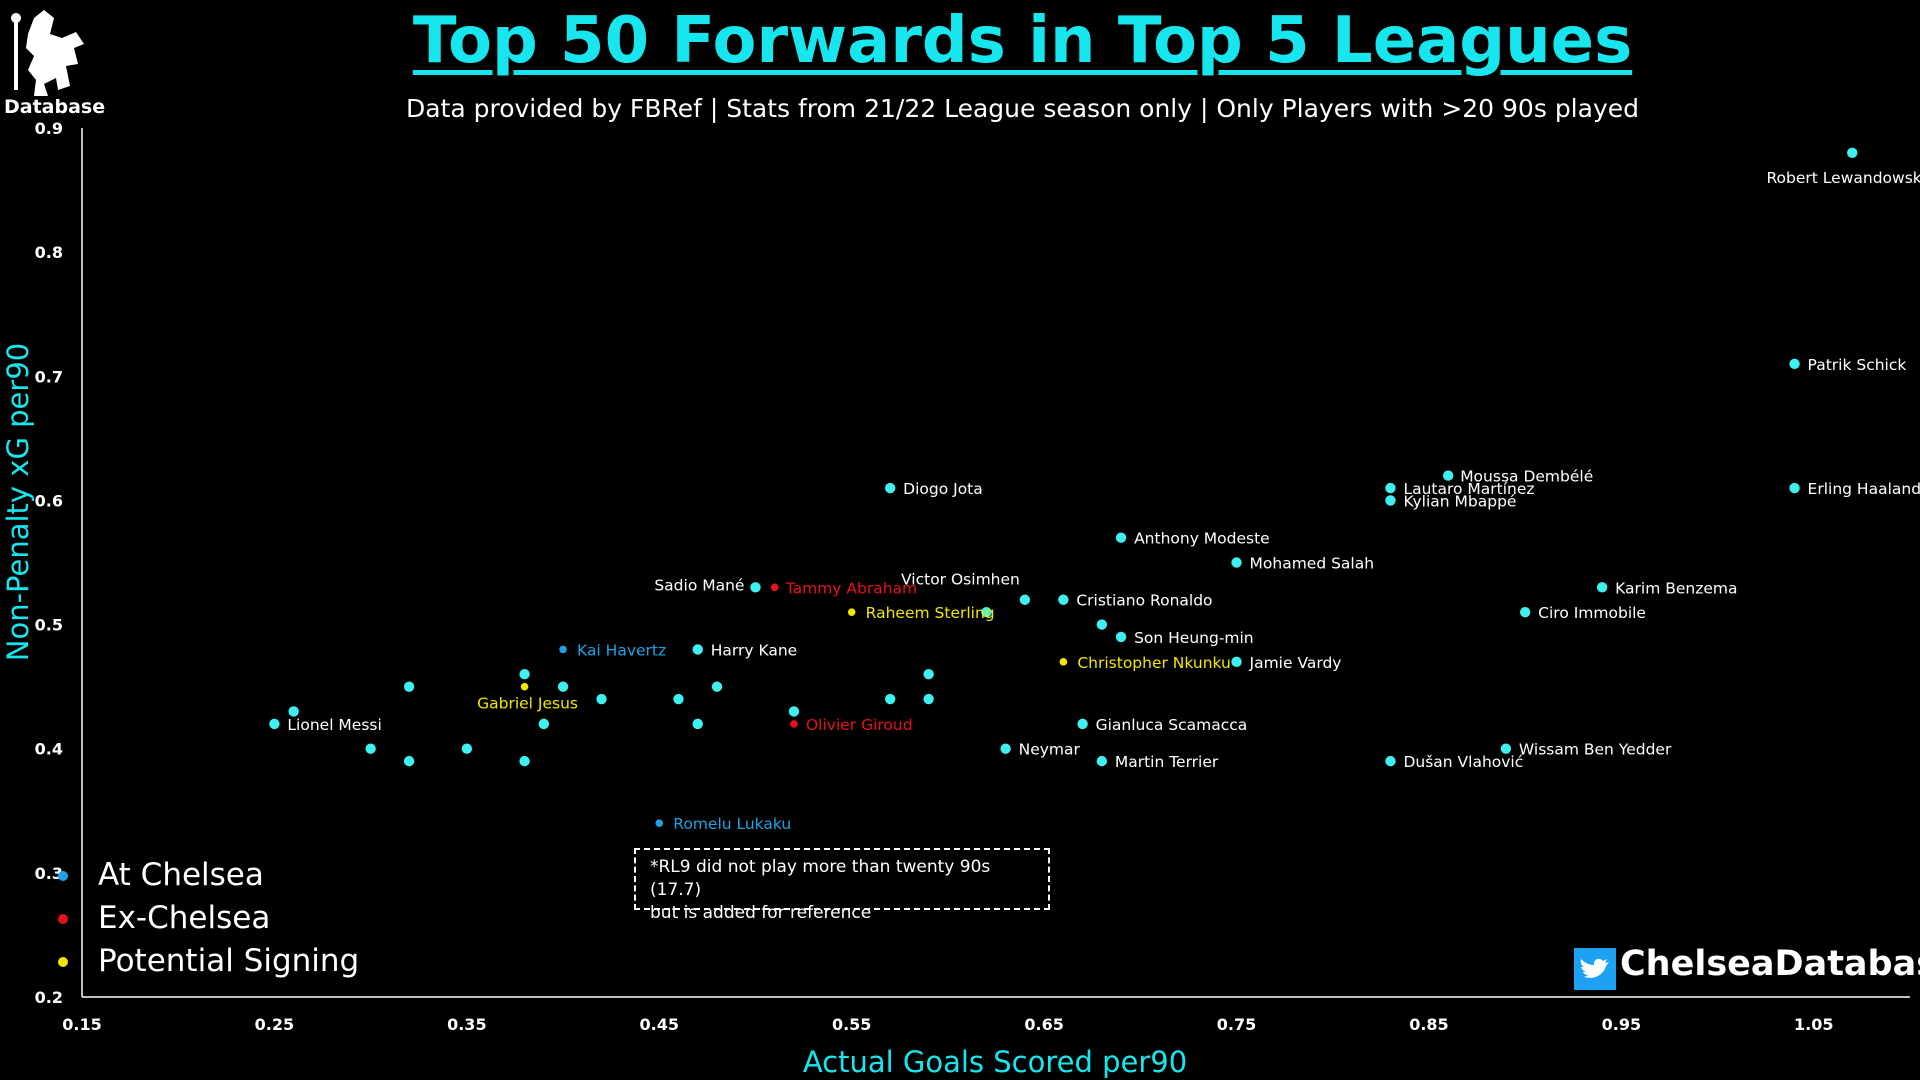 This screenshot has width=1920, height=1080. Describe the element at coordinates (49, 873) in the screenshot. I see `y-tick-label: 0.3` at that location.